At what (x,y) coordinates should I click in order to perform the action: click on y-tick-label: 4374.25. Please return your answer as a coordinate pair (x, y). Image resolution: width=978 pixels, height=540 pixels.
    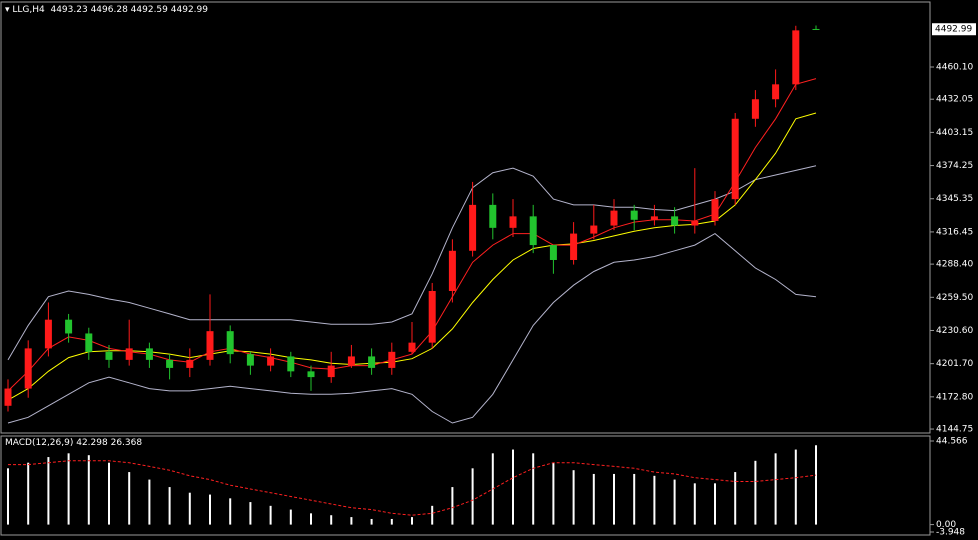
    Looking at the image, I should click on (954, 166).